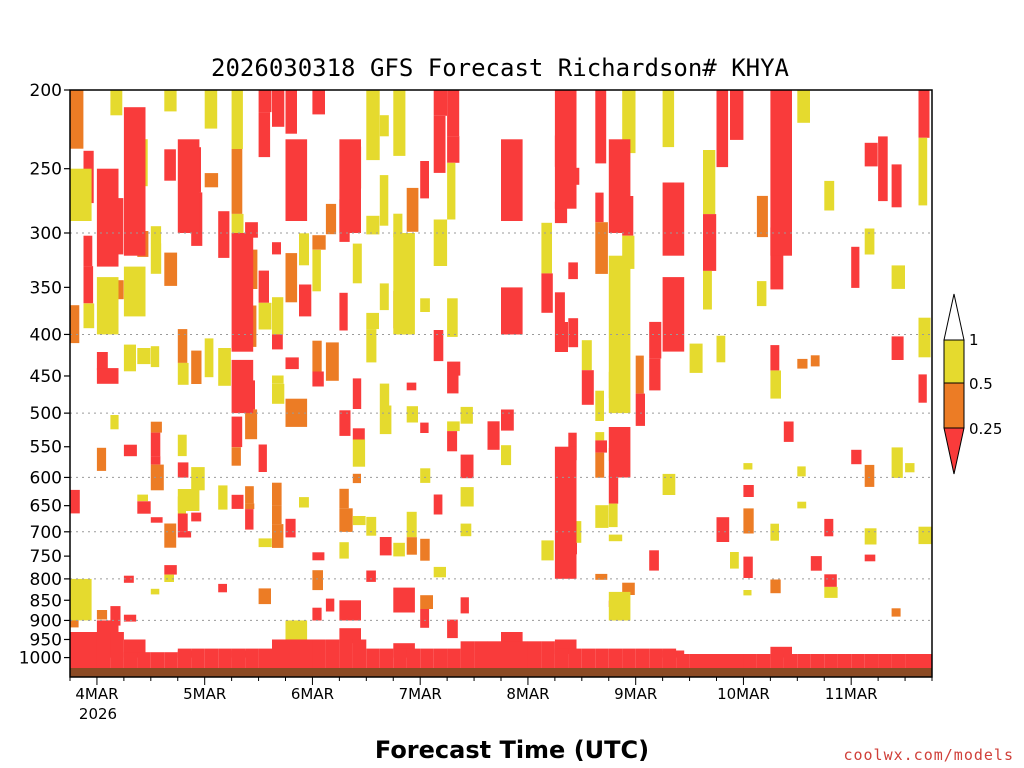 The width and height of the screenshot is (1024, 768). What do you see at coordinates (46, 507) in the screenshot?
I see `y-tick-label: 650` at bounding box center [46, 507].